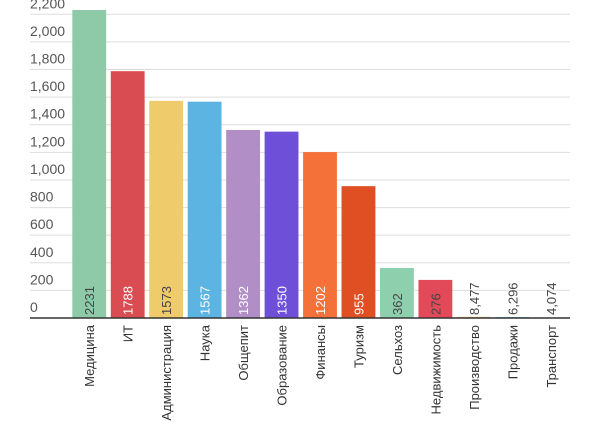 The height and width of the screenshot is (436, 599). Describe the element at coordinates (47, 5) in the screenshot. I see `y-tick-label: 2,200` at that location.